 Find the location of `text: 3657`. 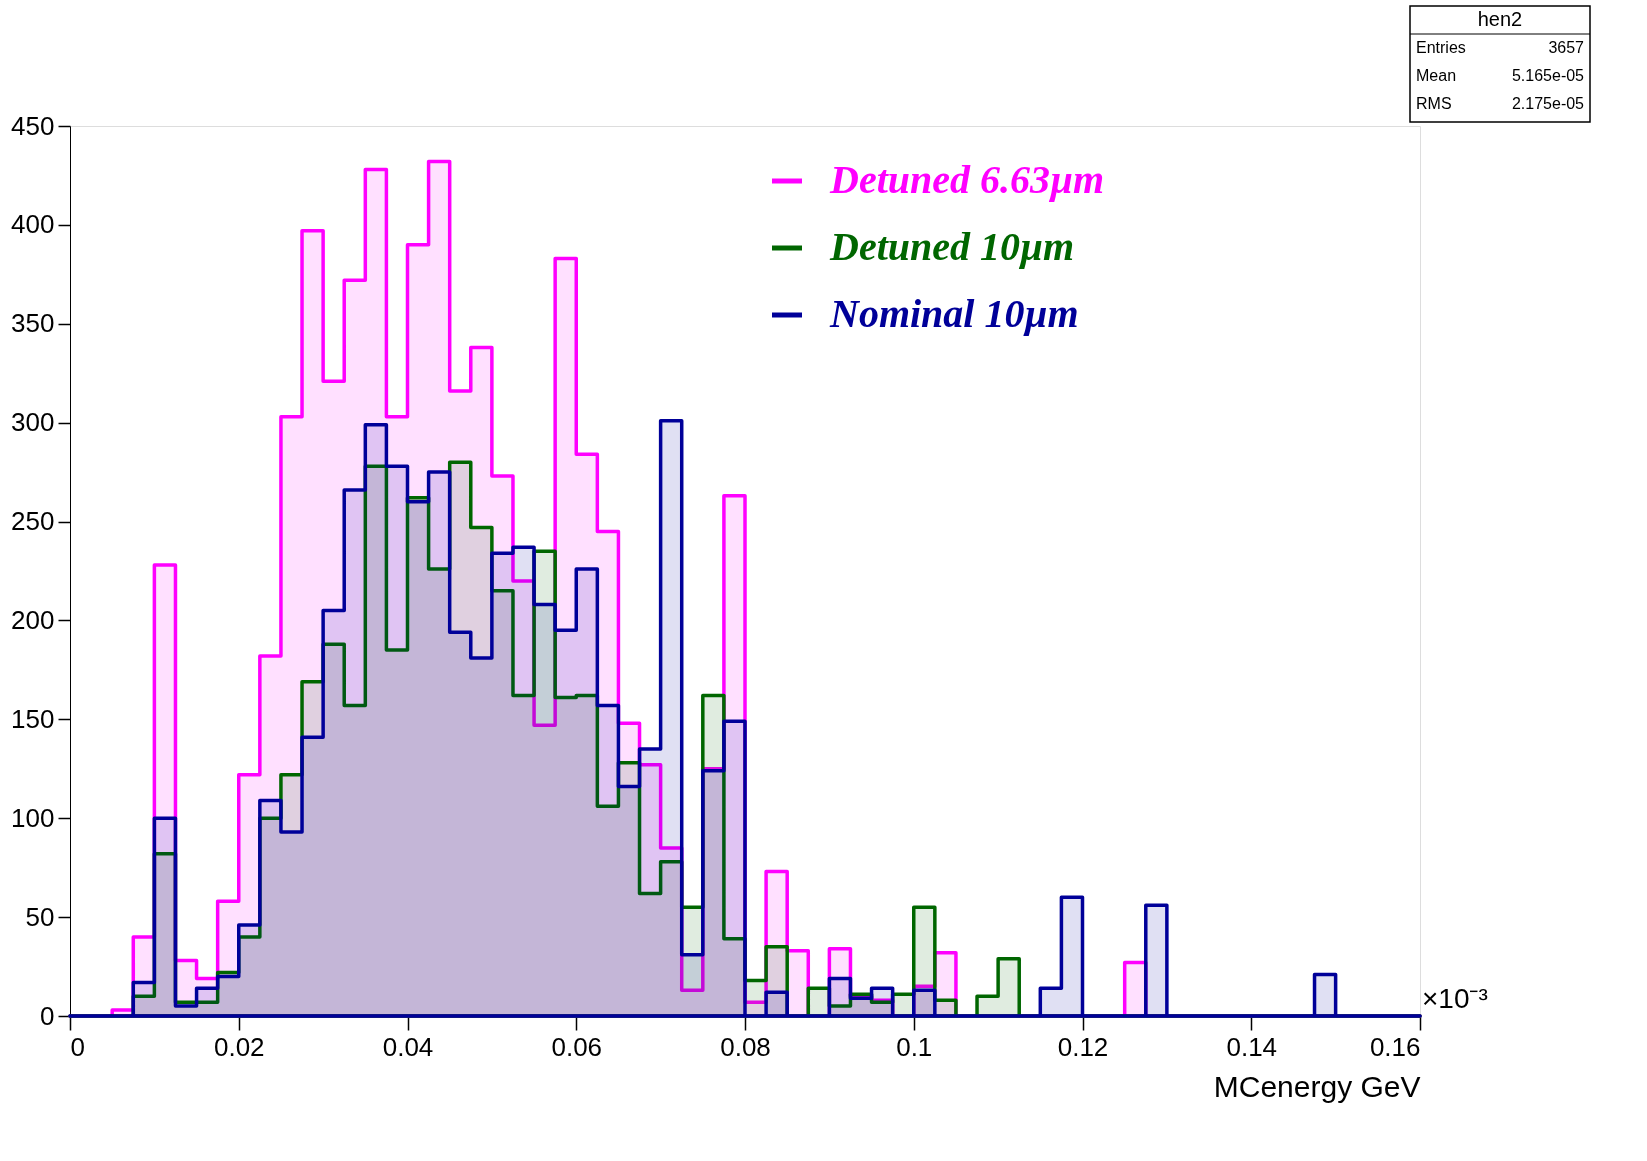

text: 3657 is located at coordinates (1566, 47).